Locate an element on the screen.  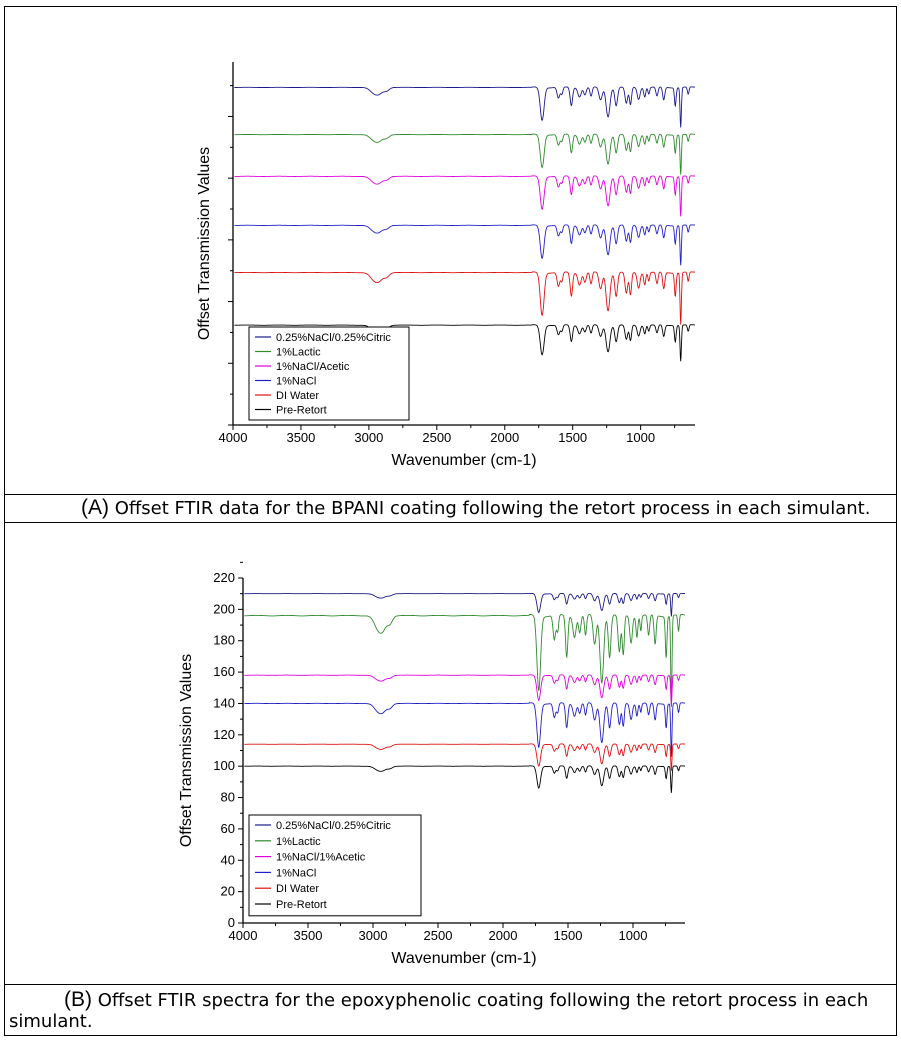
b-x-tick-label: 3500 is located at coordinates (308, 935).